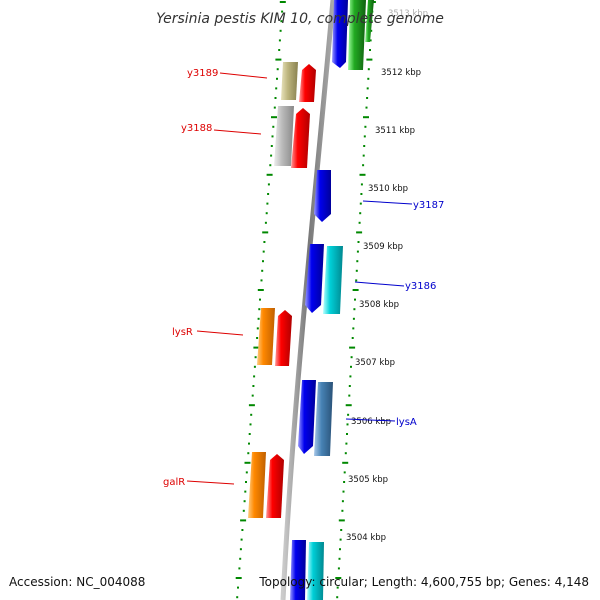 This screenshot has height=600, width=600. What do you see at coordinates (202, 73) in the screenshot?
I see `gene-label-y3189: y3189` at bounding box center [202, 73].